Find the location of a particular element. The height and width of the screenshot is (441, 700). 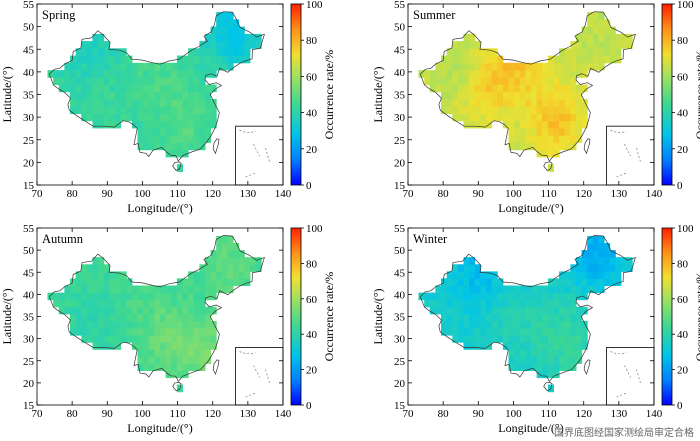

y-tick-label: 20 is located at coordinates (400, 384).